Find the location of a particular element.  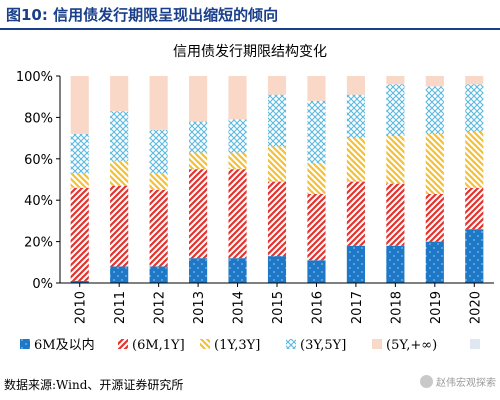

x-tick-label: 2019 is located at coordinates (436, 307).